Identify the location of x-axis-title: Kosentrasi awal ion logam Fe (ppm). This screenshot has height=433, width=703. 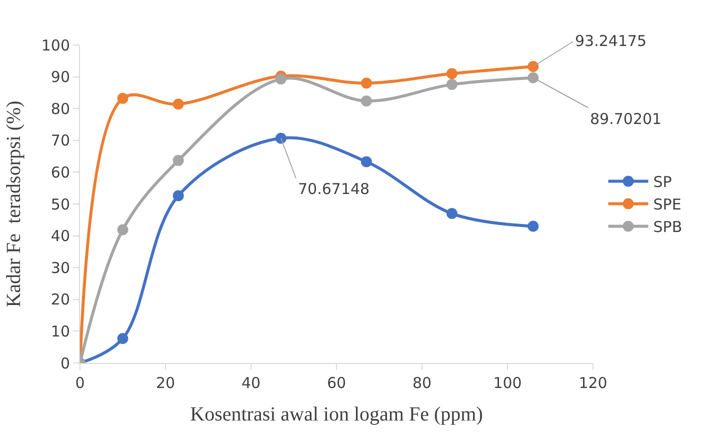
(336, 415).